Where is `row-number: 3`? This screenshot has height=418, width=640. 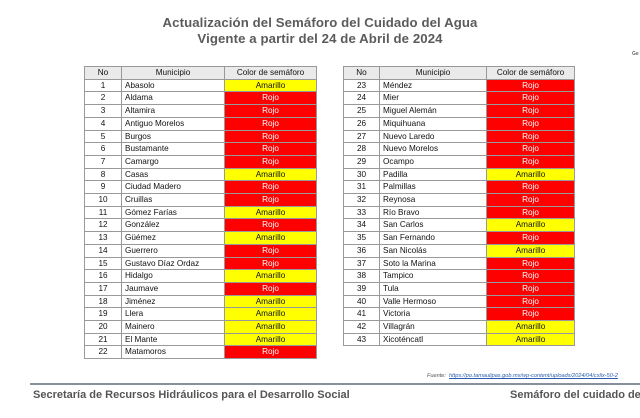 row-number: 3 is located at coordinates (103, 111).